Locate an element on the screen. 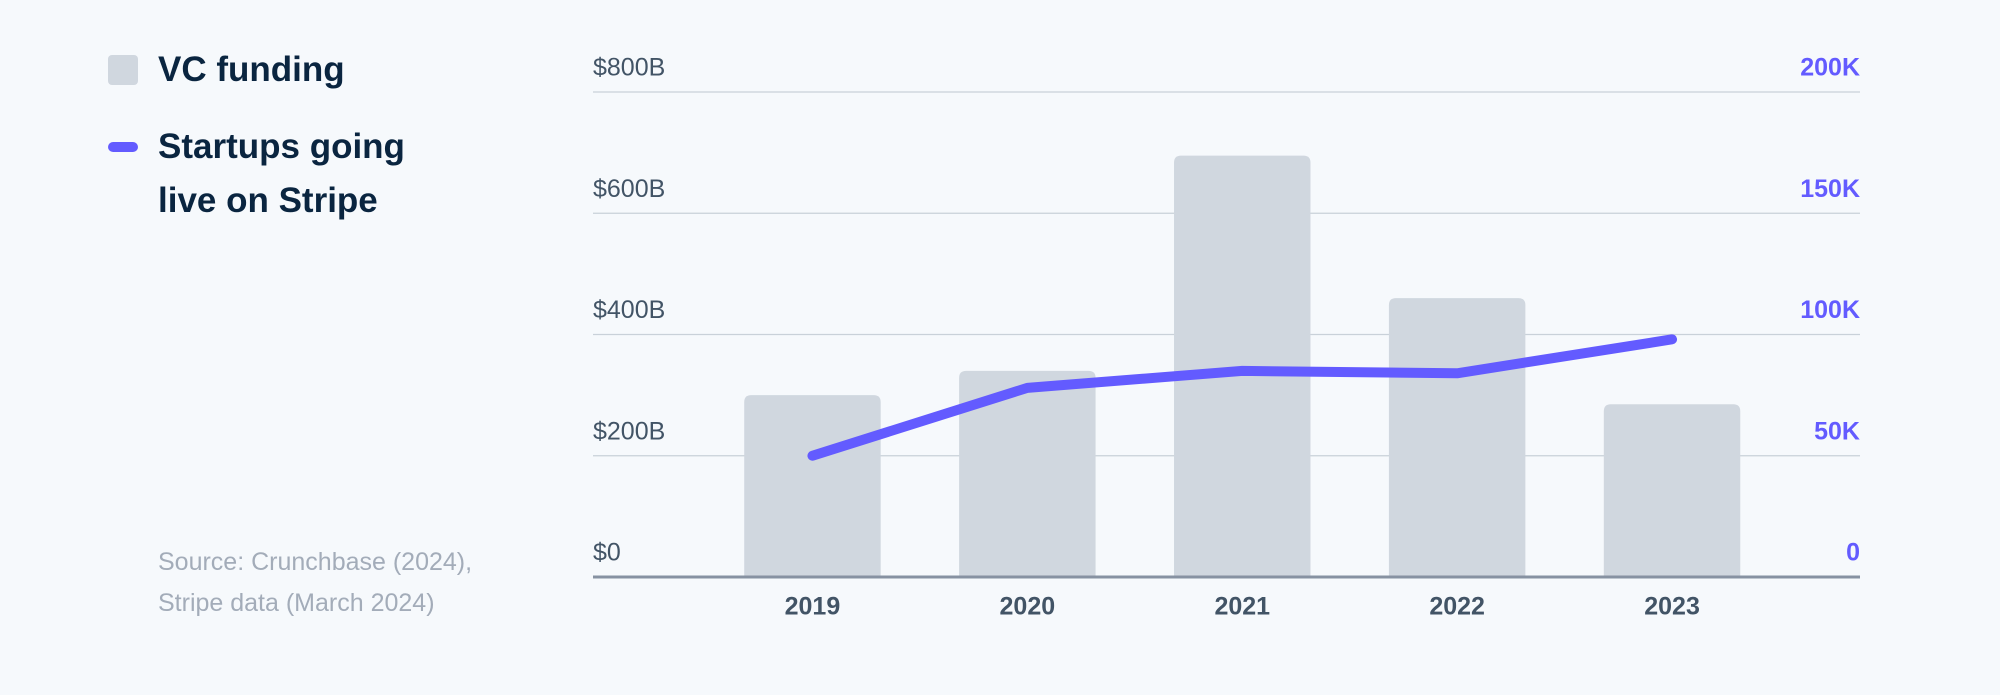 The width and height of the screenshot is (2000, 695). legend-label: Startups going live on Stripe is located at coordinates (281, 173).